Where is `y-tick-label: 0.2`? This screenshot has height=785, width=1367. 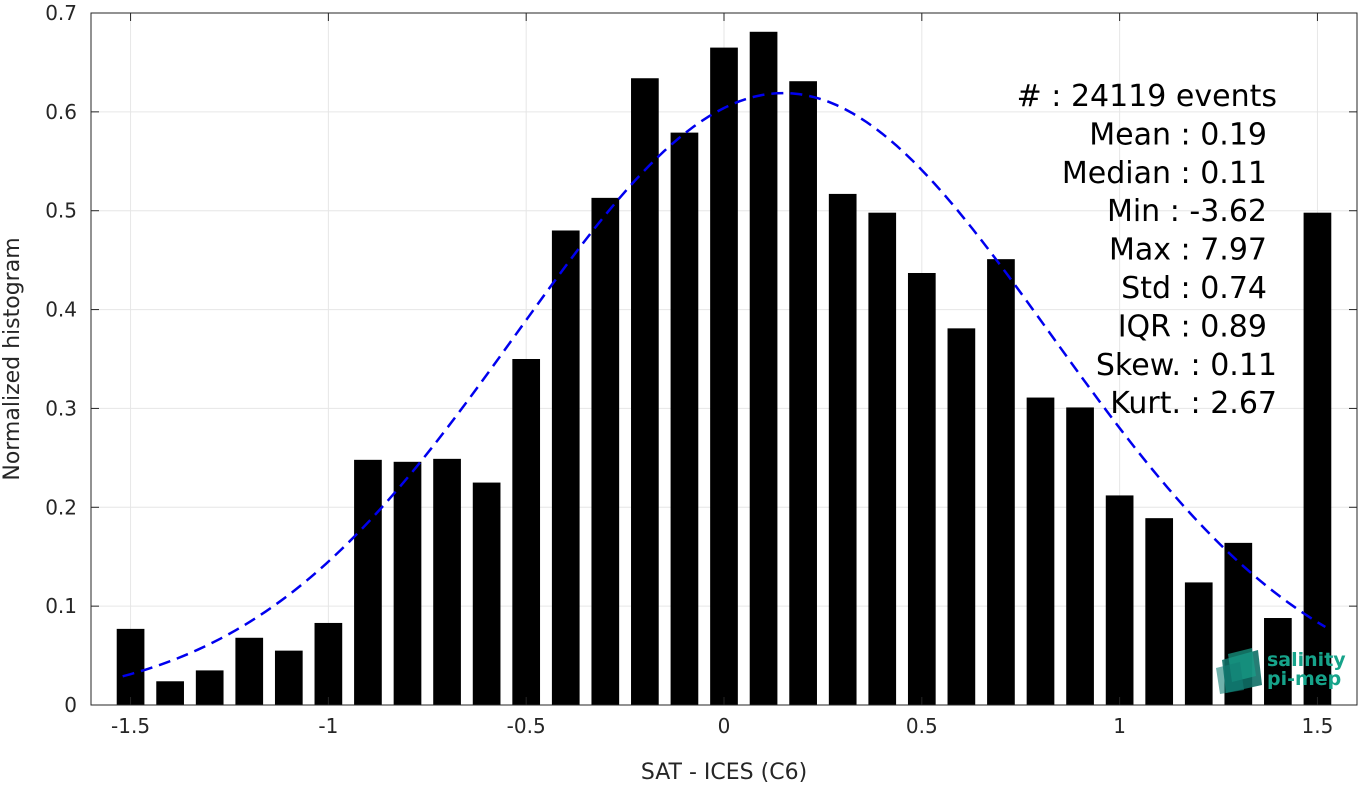
y-tick-label: 0.2 is located at coordinates (61, 507).